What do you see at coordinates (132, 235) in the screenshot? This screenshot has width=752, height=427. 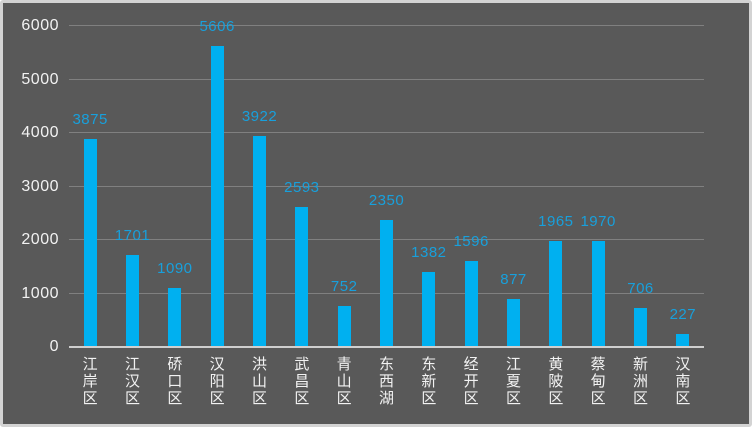 I see `value-label: 1701` at bounding box center [132, 235].